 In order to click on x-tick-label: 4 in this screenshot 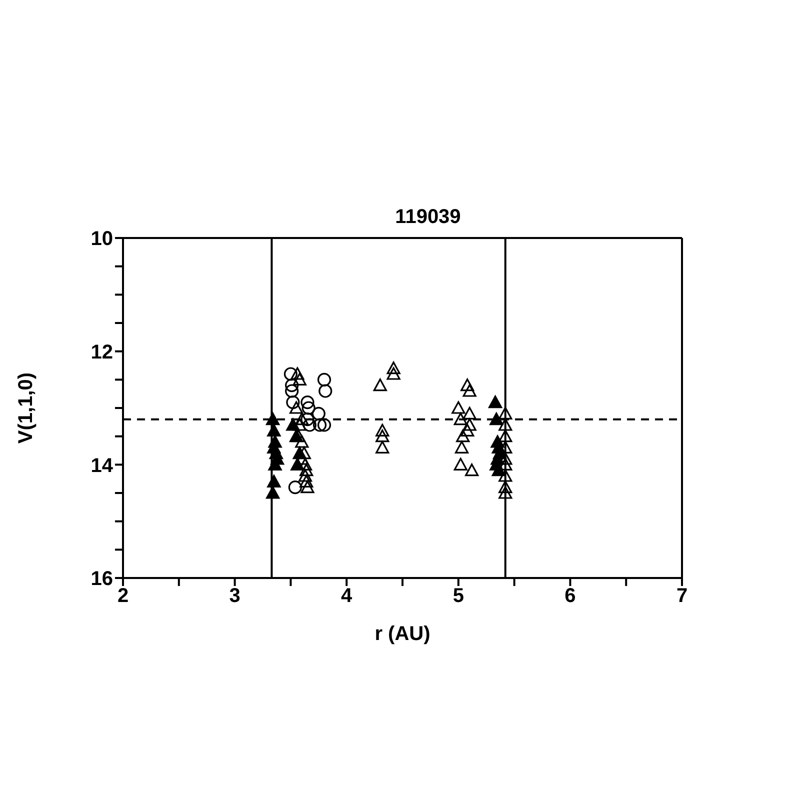, I will do `click(347, 596)`.